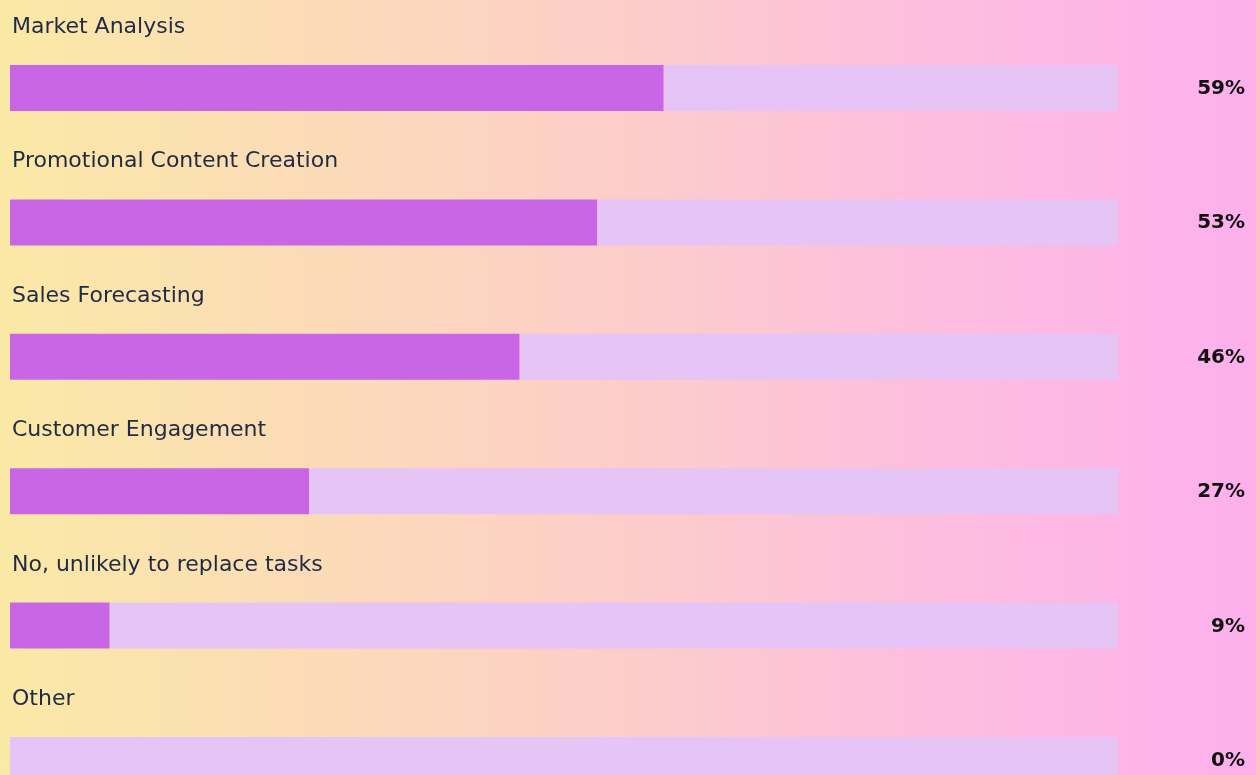 This screenshot has height=775, width=1256. Describe the element at coordinates (167, 563) in the screenshot. I see `y-tick-label: No, unlikely to replace tasks` at that location.